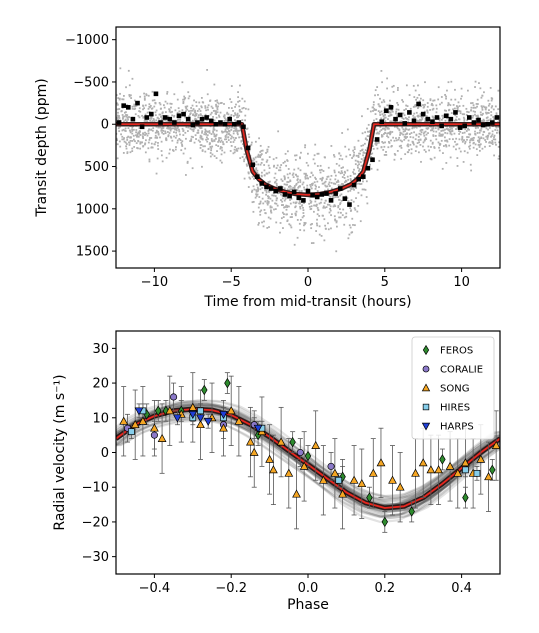  I want to click on rv-point-hires, so click(465, 470).